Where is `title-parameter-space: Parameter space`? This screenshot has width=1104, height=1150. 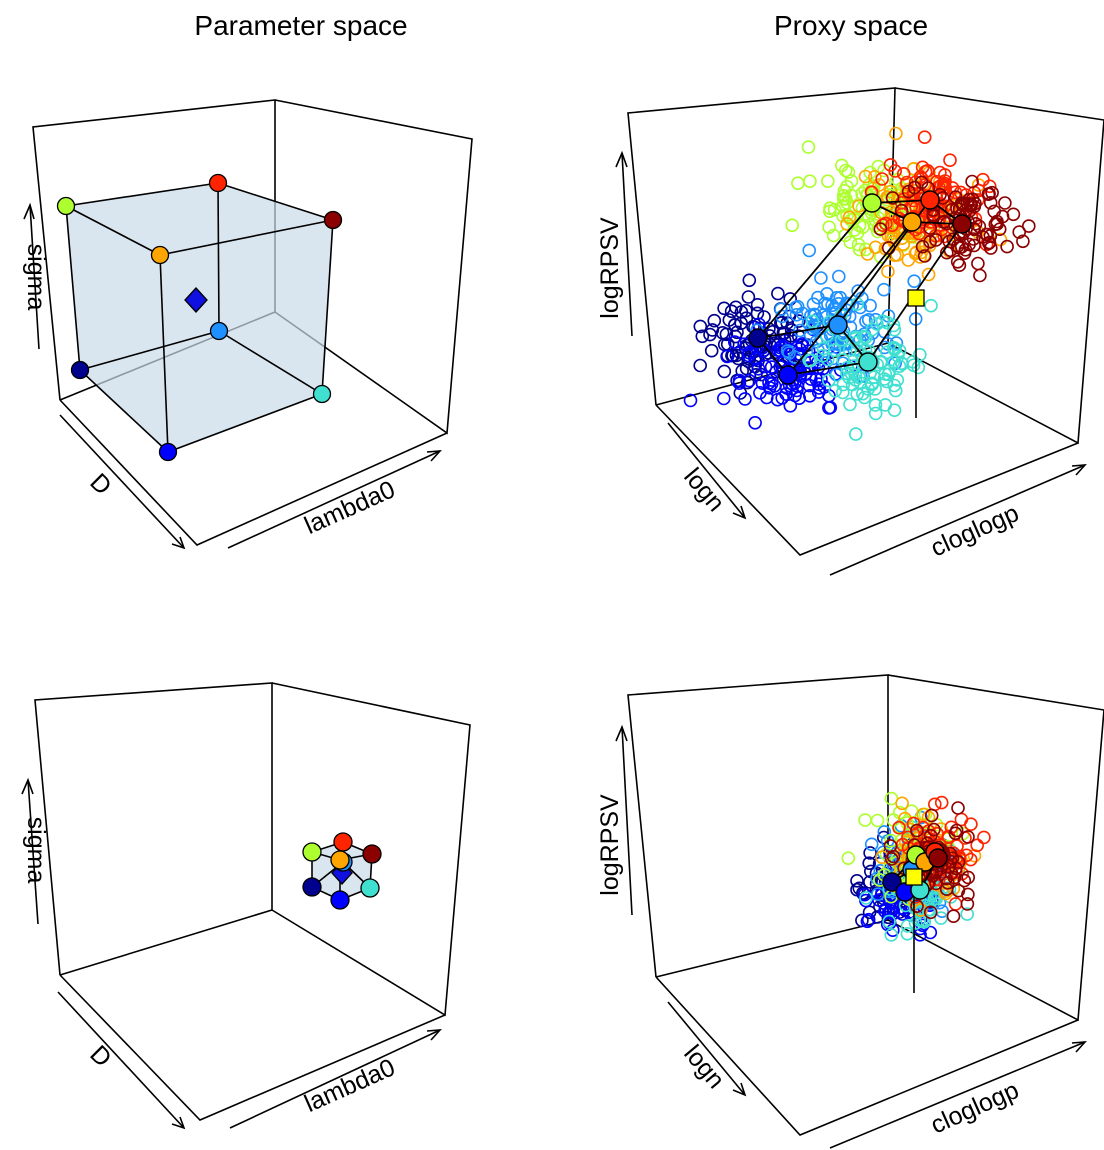
title-parameter-space: Parameter space is located at coordinates (300, 25).